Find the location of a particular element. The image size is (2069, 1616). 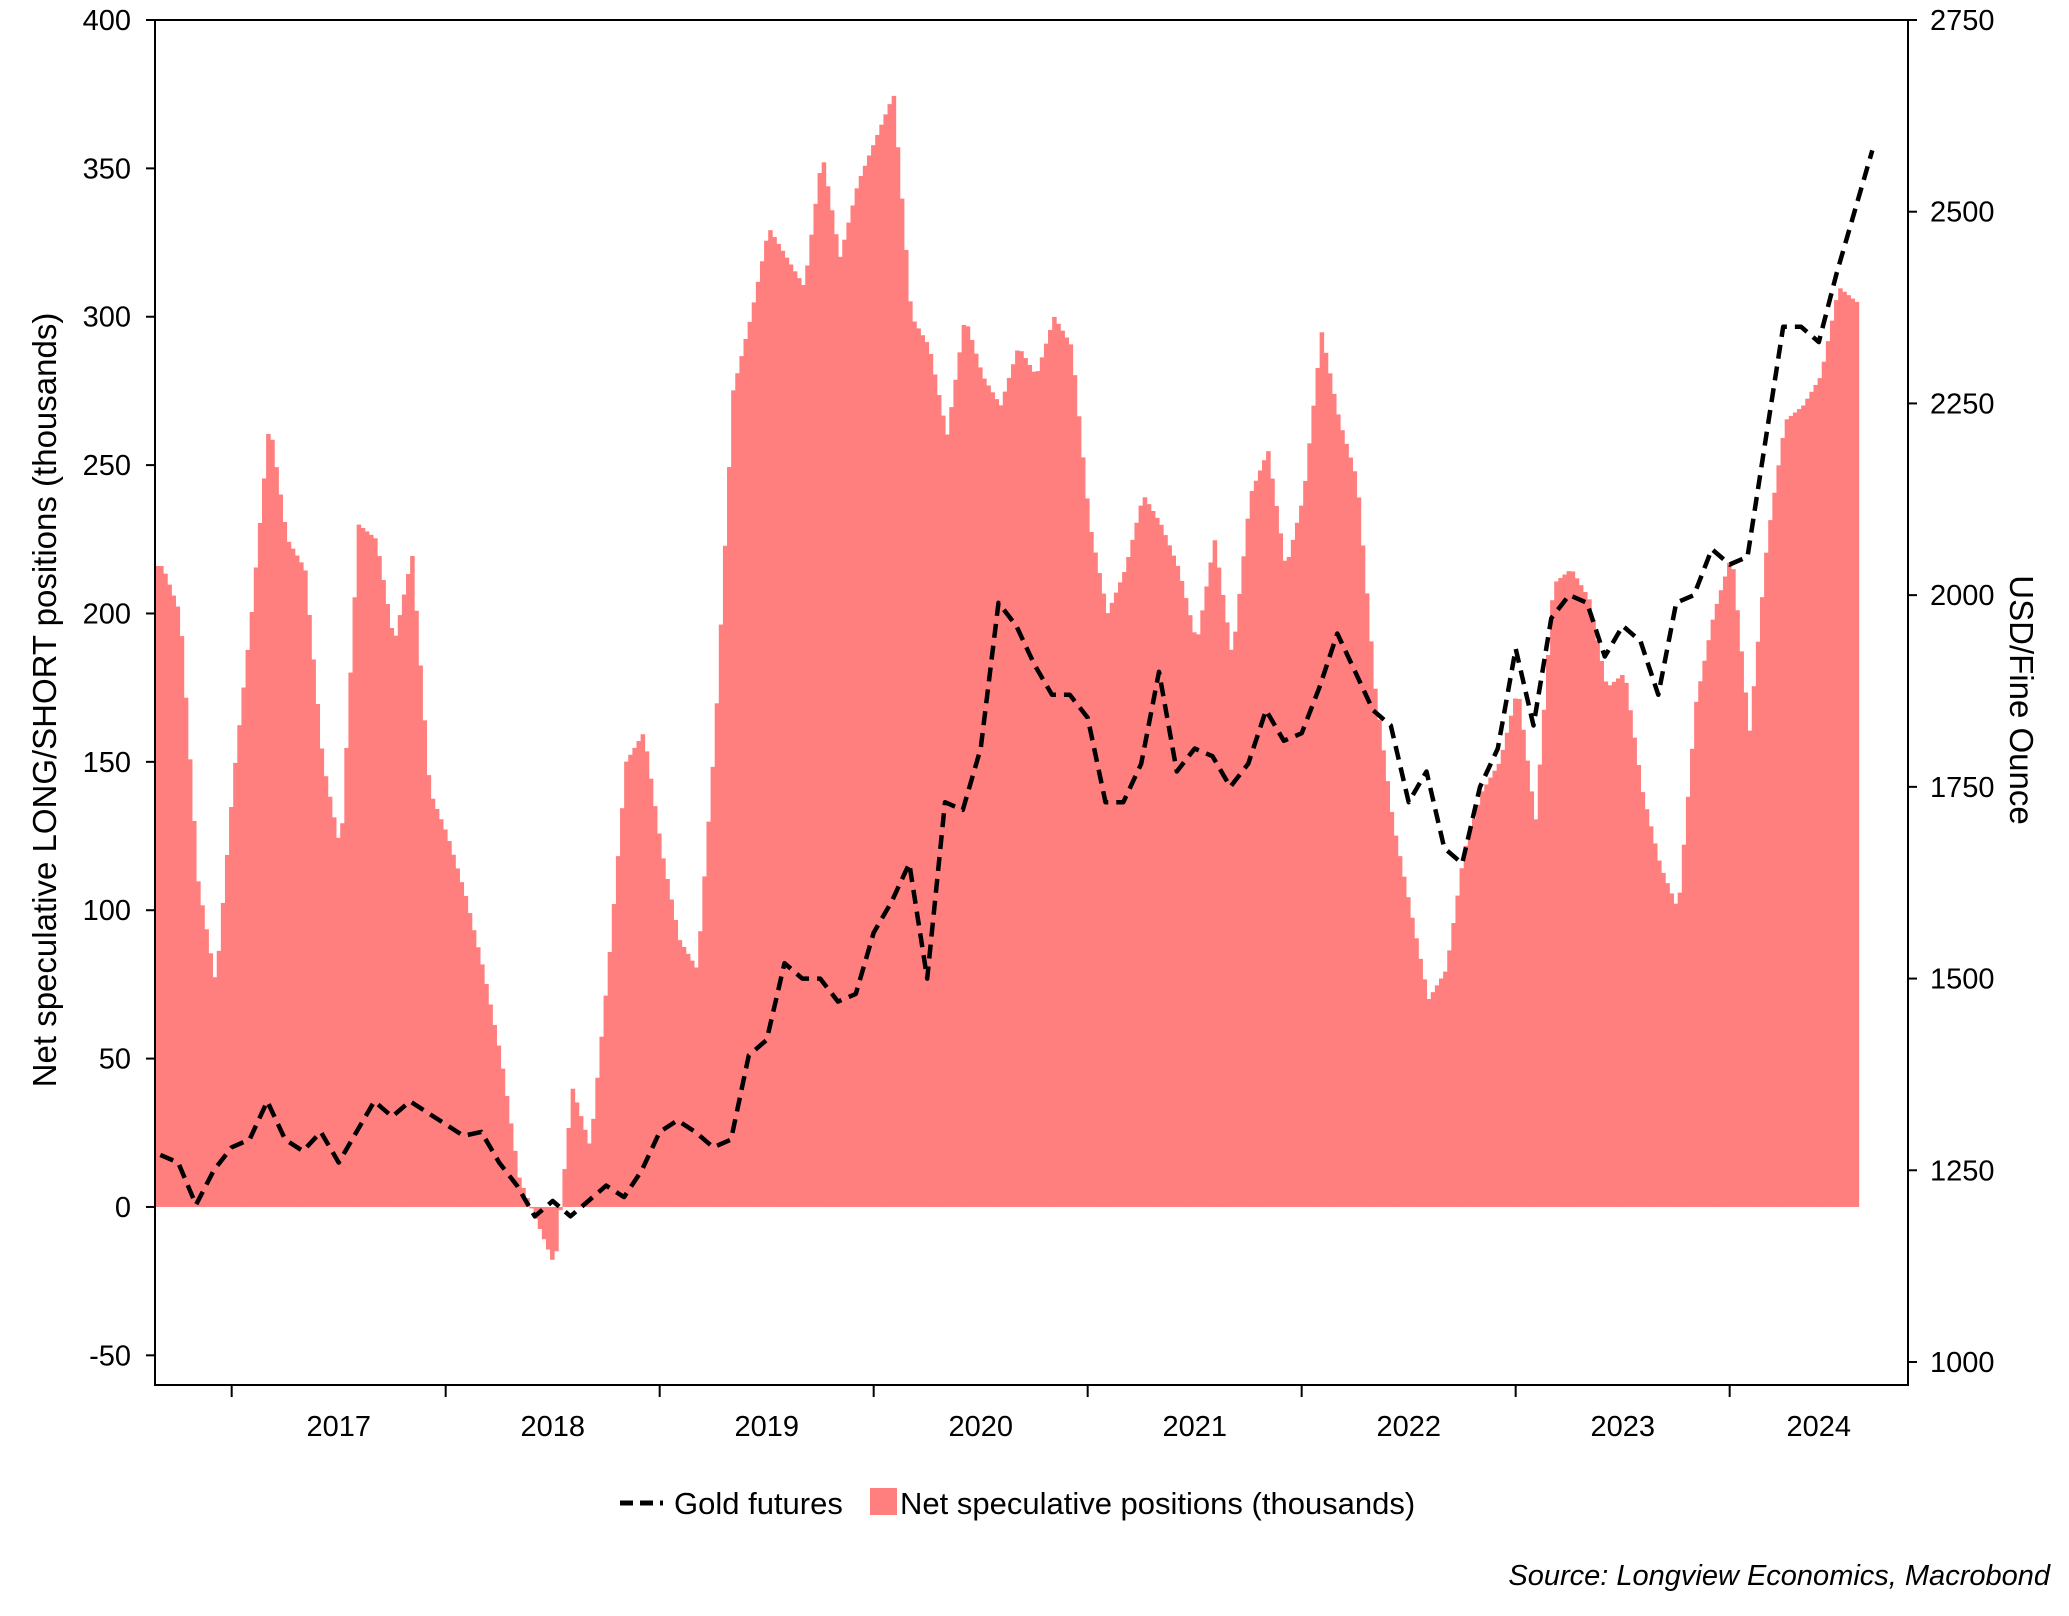

x-tick-label: 2021 is located at coordinates (1194, 1427).